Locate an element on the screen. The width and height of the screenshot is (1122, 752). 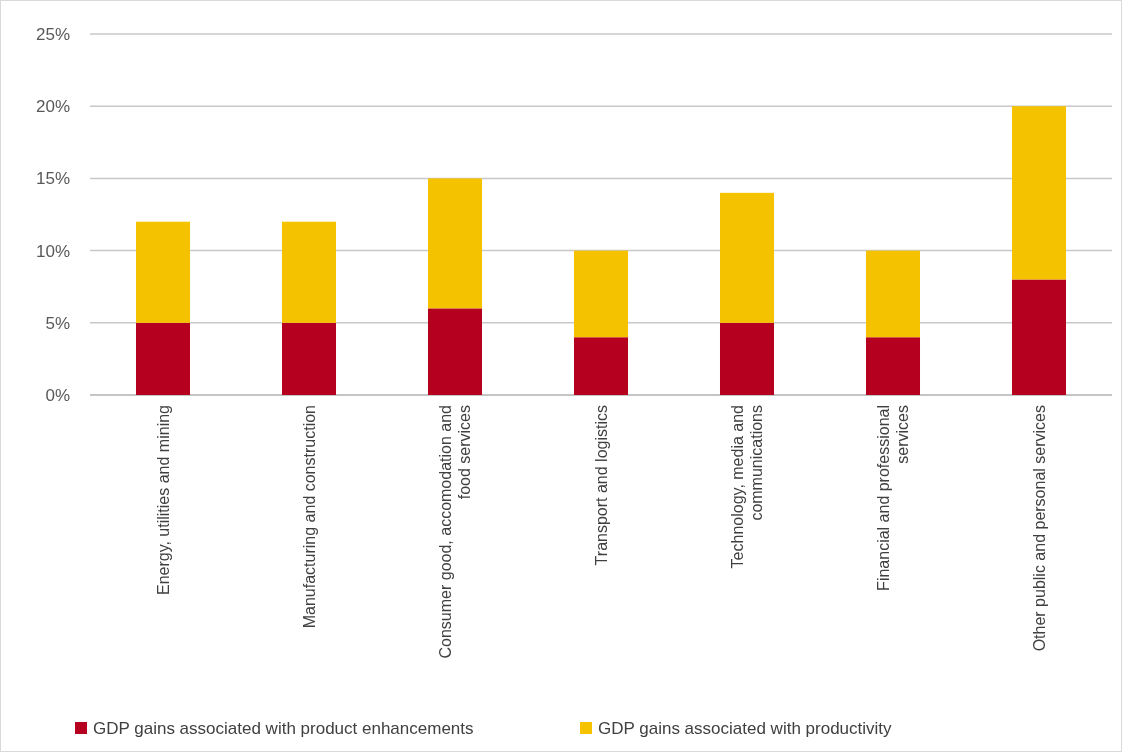
y-tick-label: 20% is located at coordinates (52, 107).